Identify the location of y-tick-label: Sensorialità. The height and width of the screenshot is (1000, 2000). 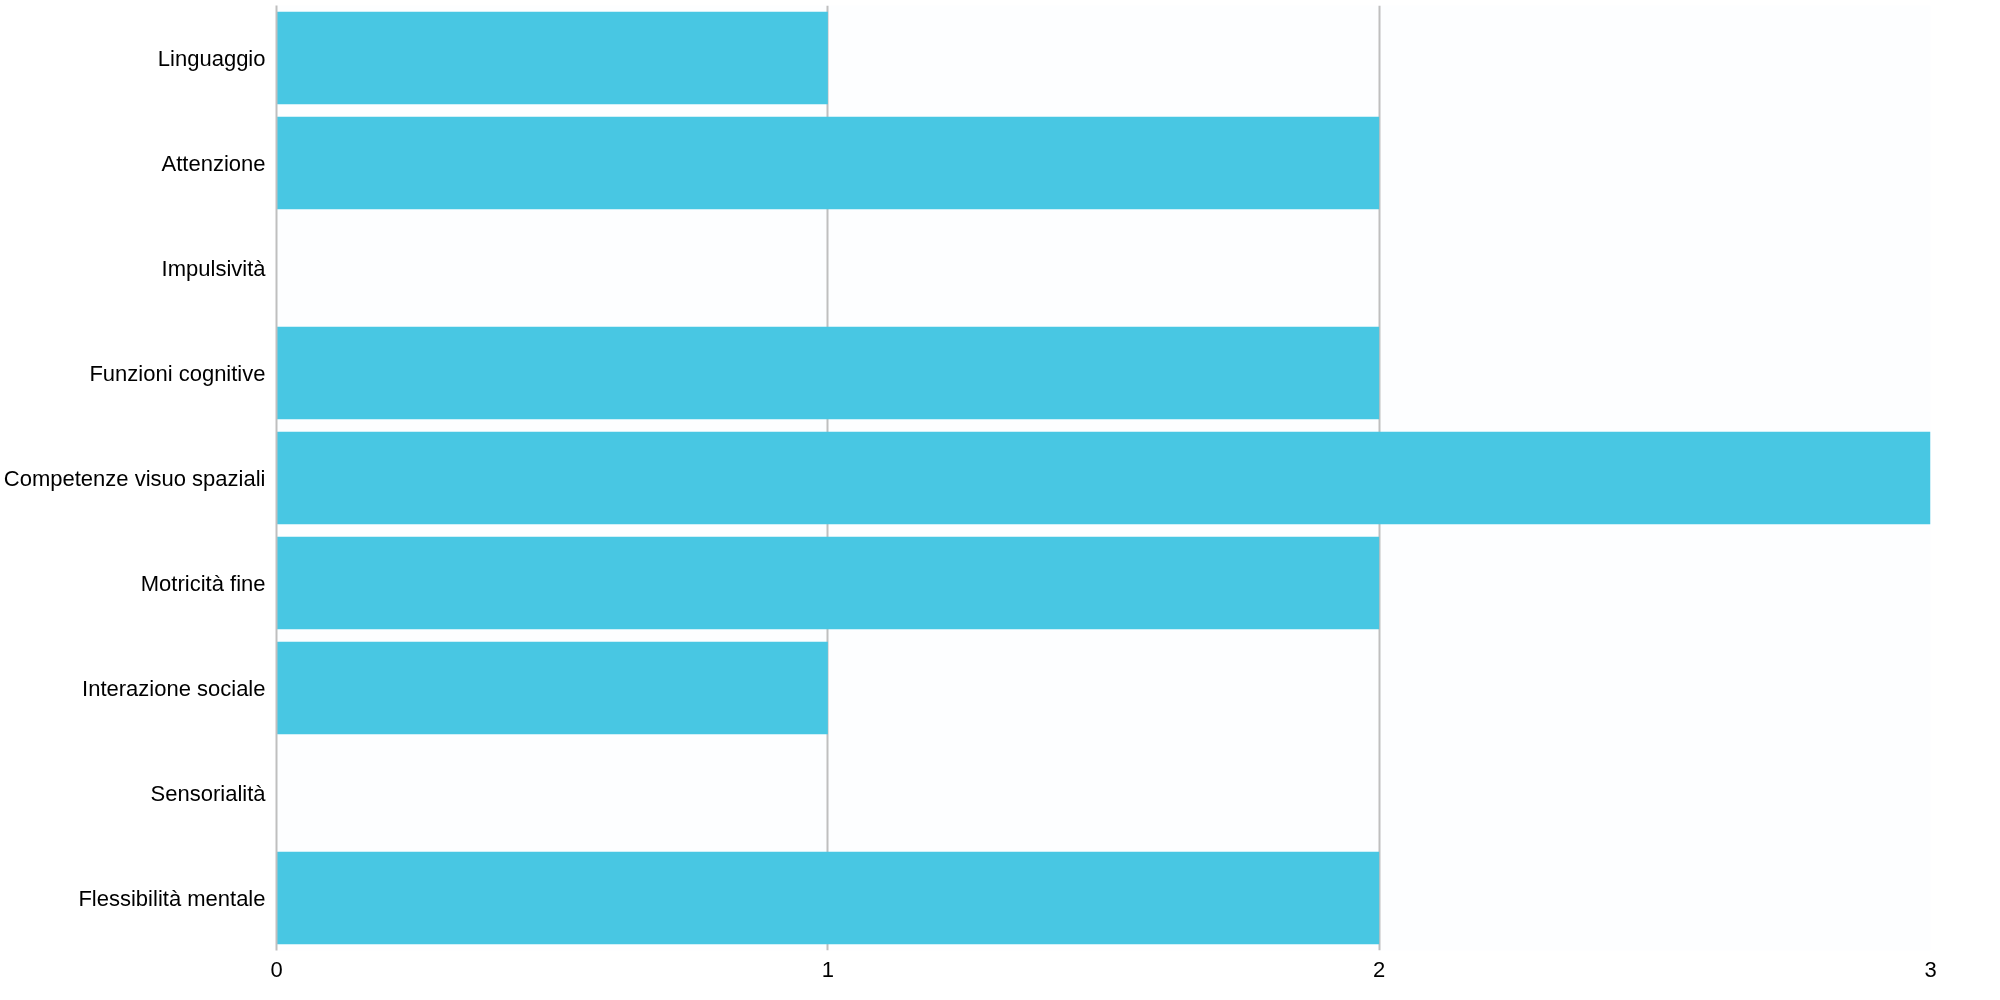
(208, 793).